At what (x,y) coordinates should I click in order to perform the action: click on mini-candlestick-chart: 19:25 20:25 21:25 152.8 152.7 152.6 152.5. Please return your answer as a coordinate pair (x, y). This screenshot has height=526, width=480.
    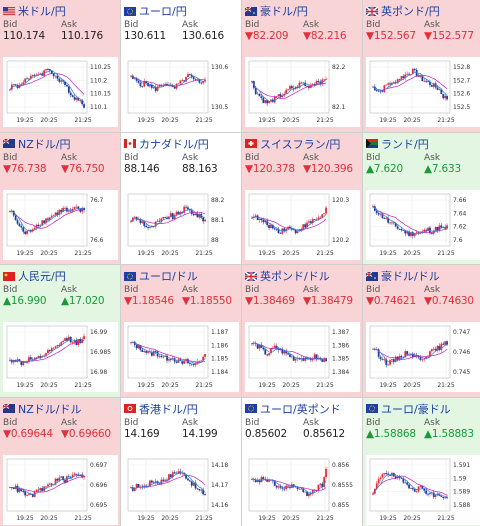
    Looking at the image, I should click on (423, 92).